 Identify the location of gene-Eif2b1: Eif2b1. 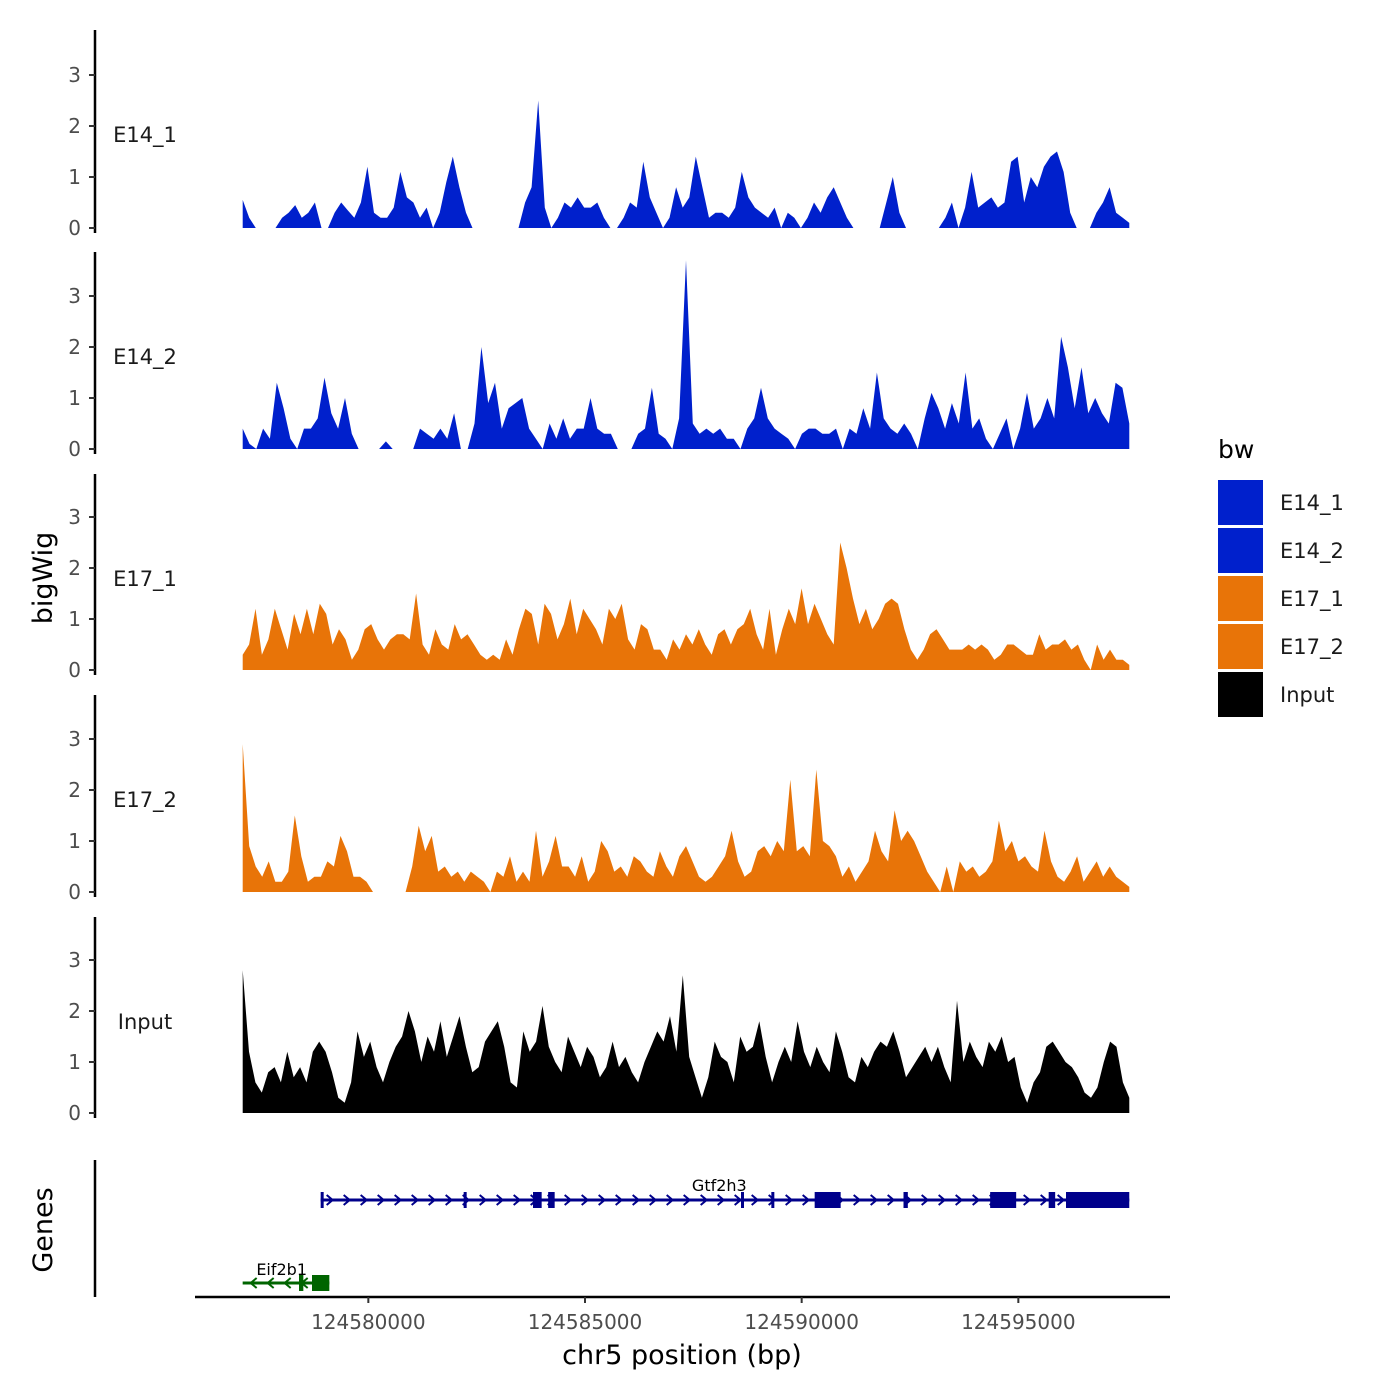
(286, 1275).